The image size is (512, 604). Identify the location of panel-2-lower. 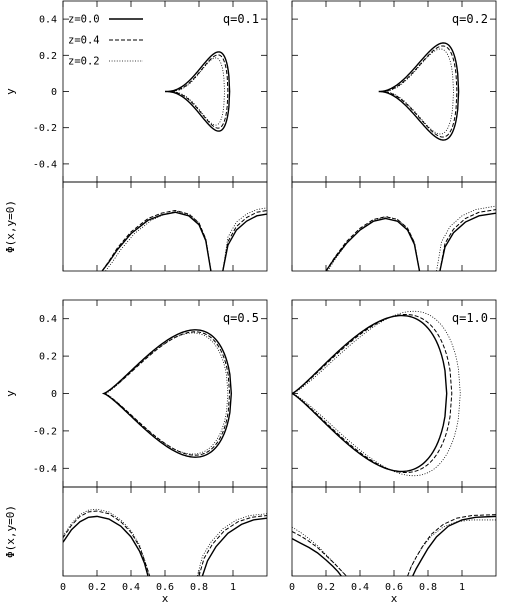
(394, 226).